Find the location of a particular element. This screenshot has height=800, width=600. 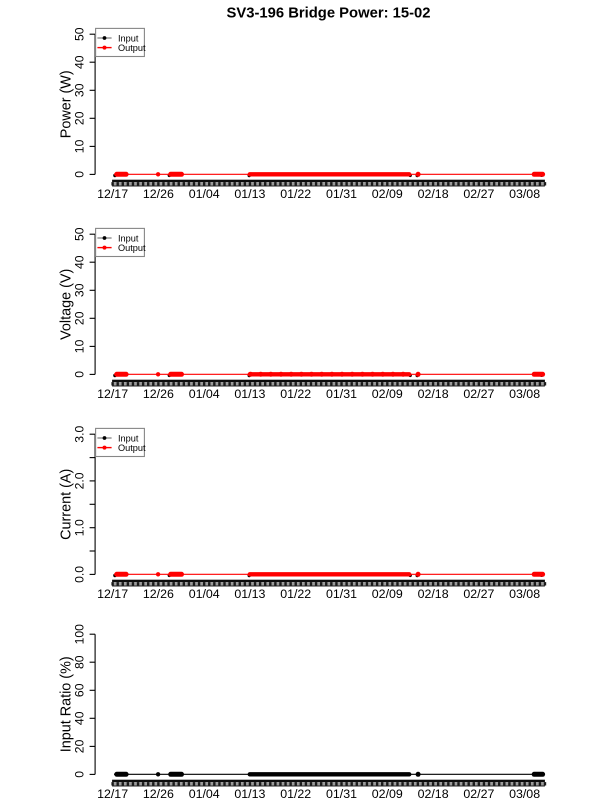

svg-text: 2.0 is located at coordinates (80, 480).